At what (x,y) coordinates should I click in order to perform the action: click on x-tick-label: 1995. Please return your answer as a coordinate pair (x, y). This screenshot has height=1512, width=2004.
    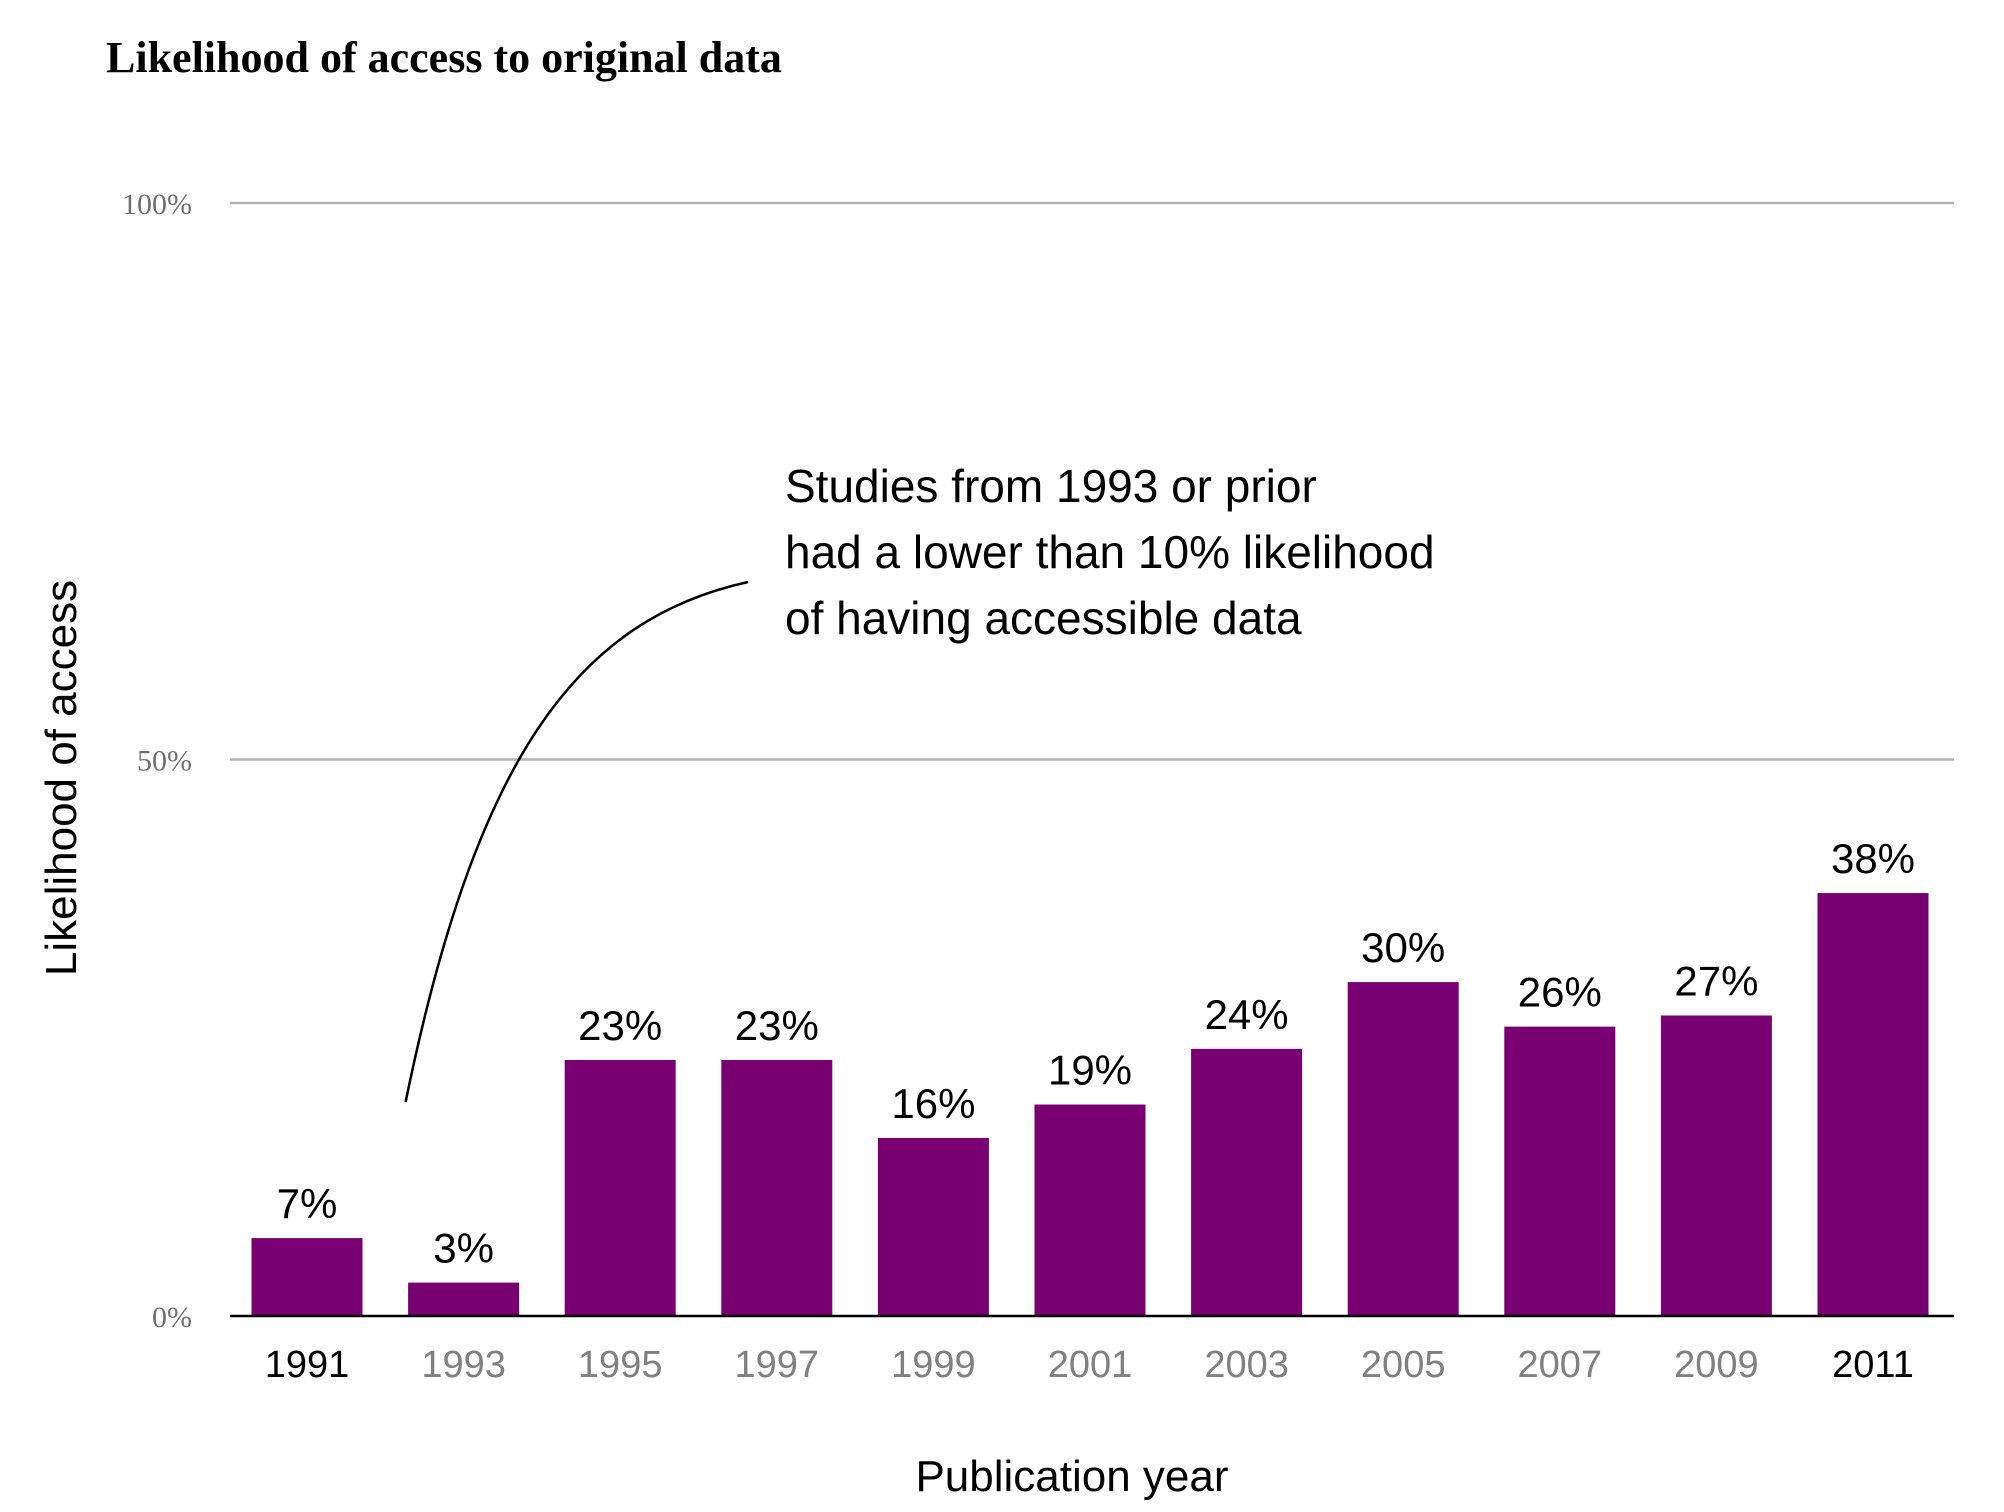
    Looking at the image, I should click on (620, 1365).